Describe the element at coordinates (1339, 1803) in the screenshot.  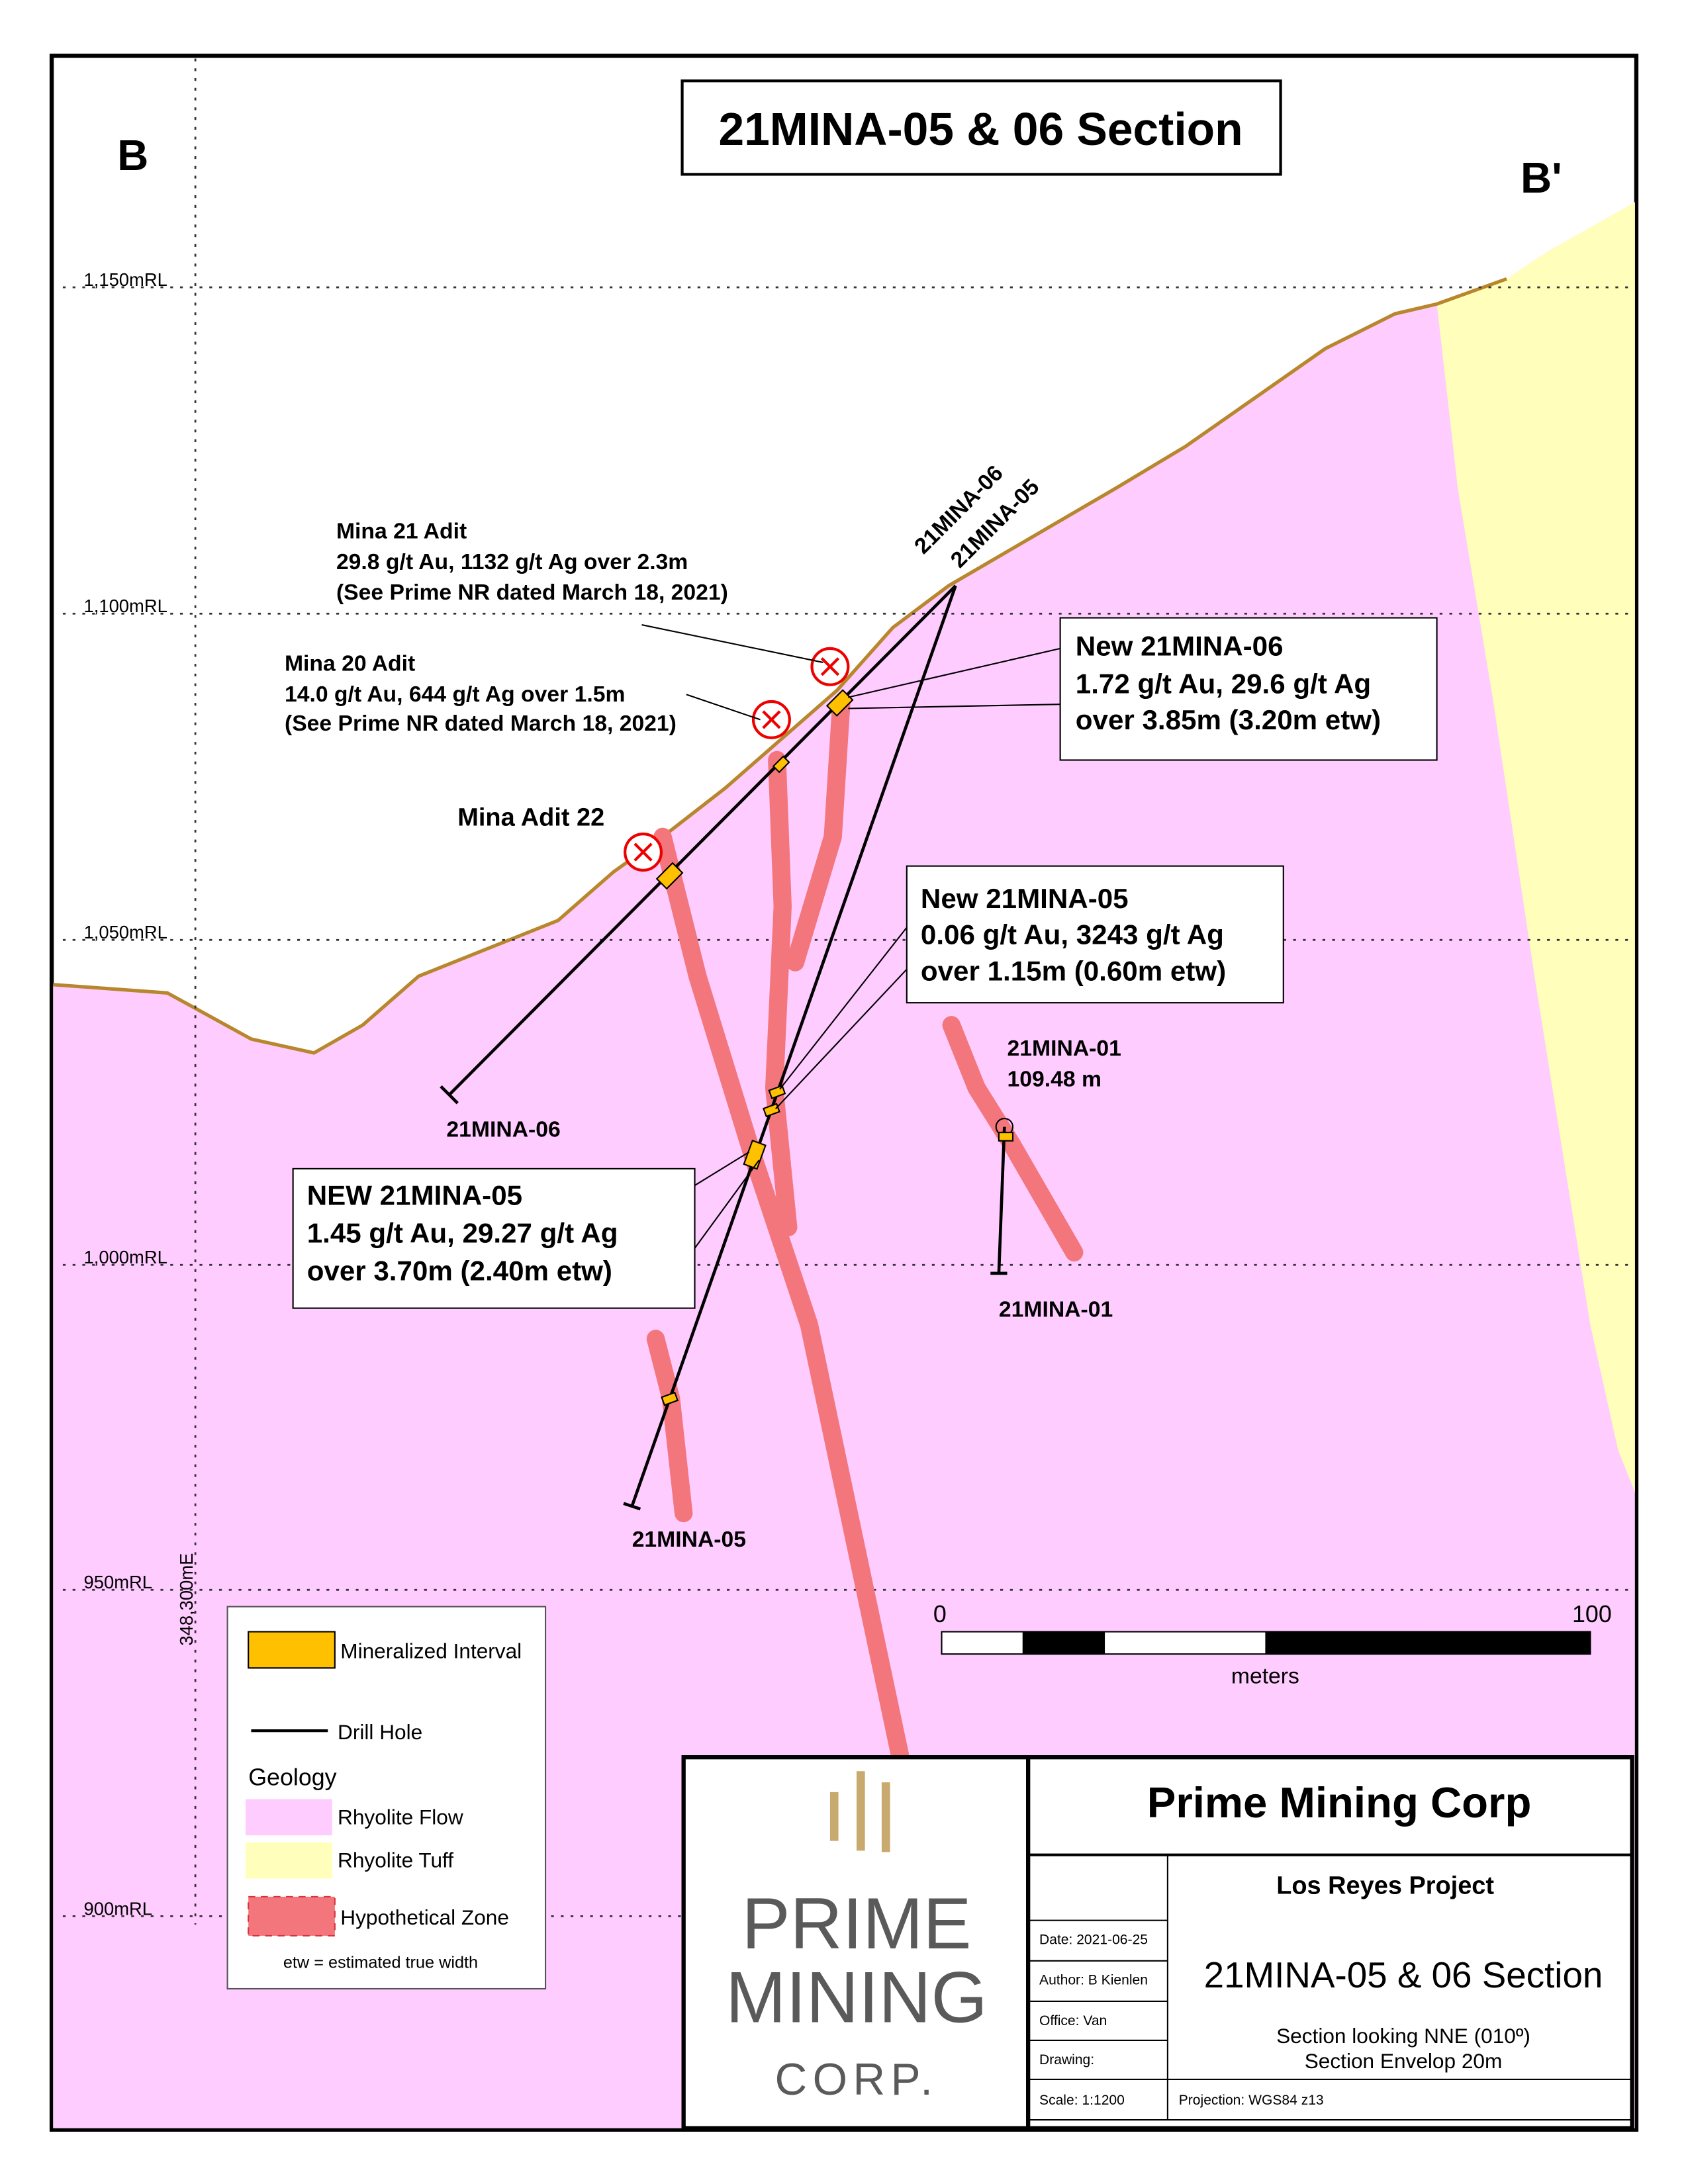
I see `company-name: Prime Mining Corp` at that location.